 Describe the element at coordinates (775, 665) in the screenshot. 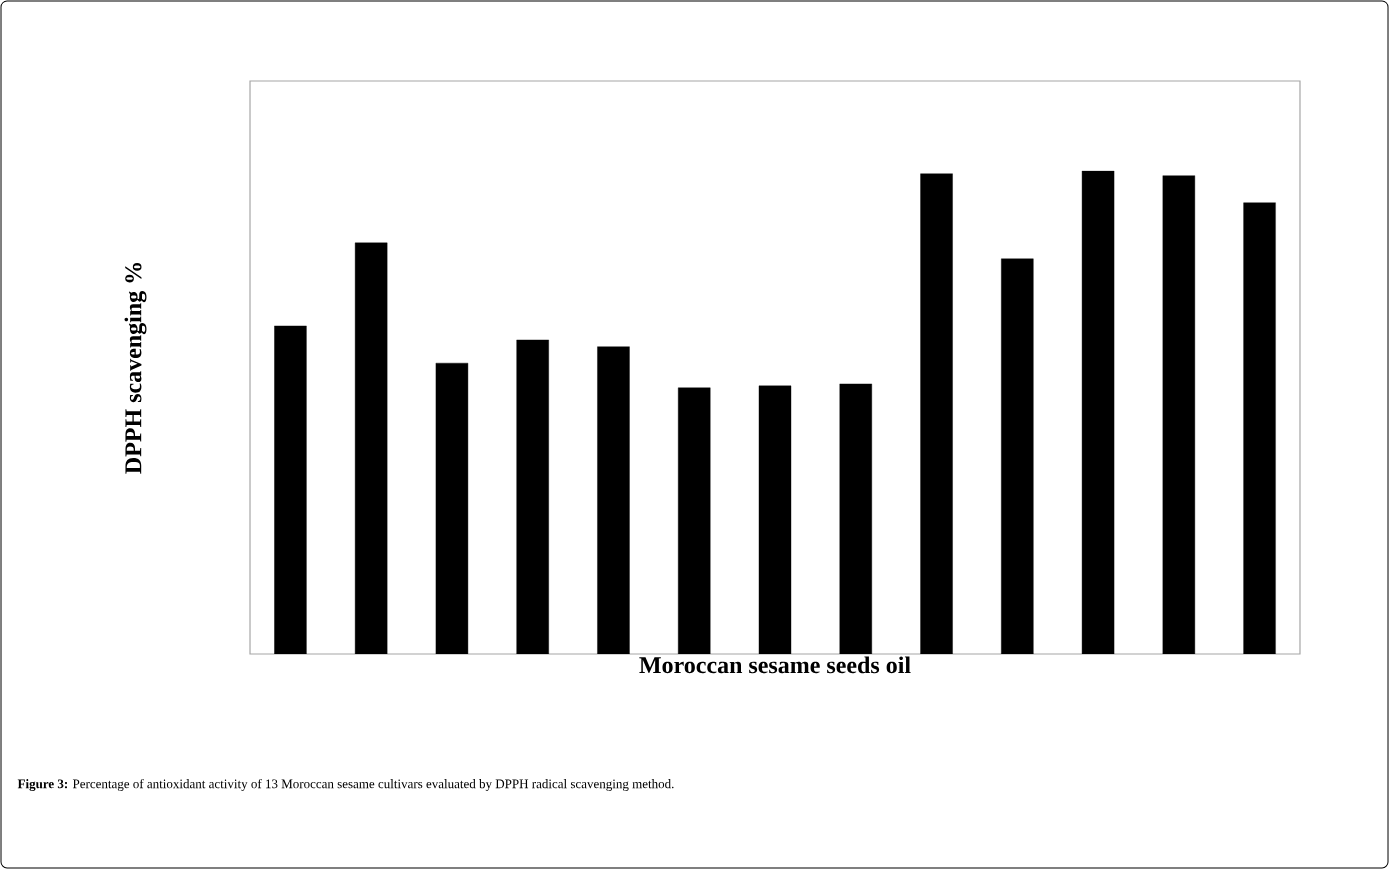

I see `x-axis-title: Moroccan sesame seeds oil` at that location.